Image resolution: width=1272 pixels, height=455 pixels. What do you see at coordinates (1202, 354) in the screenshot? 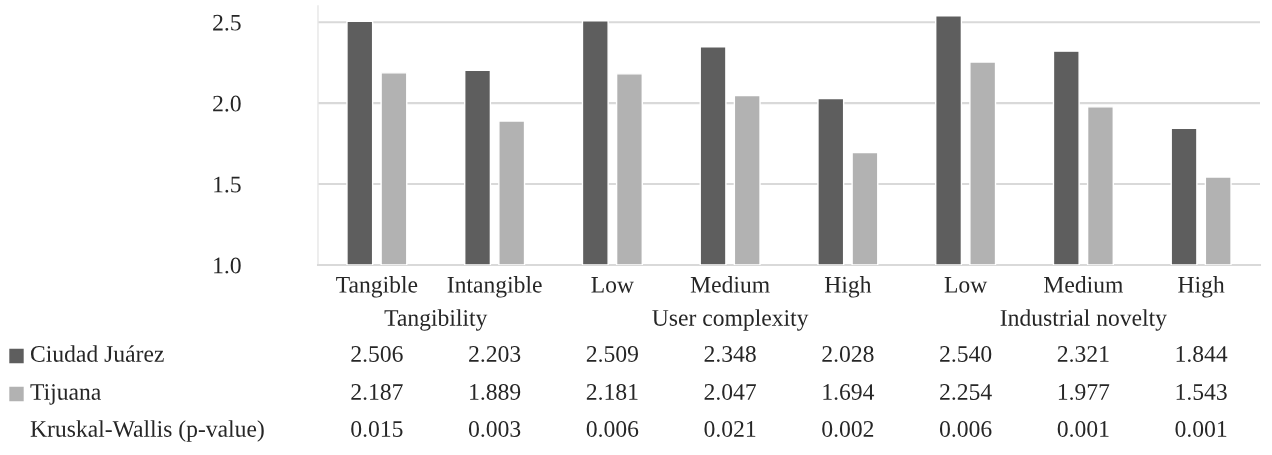
I see `data-label: 1.844` at bounding box center [1202, 354].